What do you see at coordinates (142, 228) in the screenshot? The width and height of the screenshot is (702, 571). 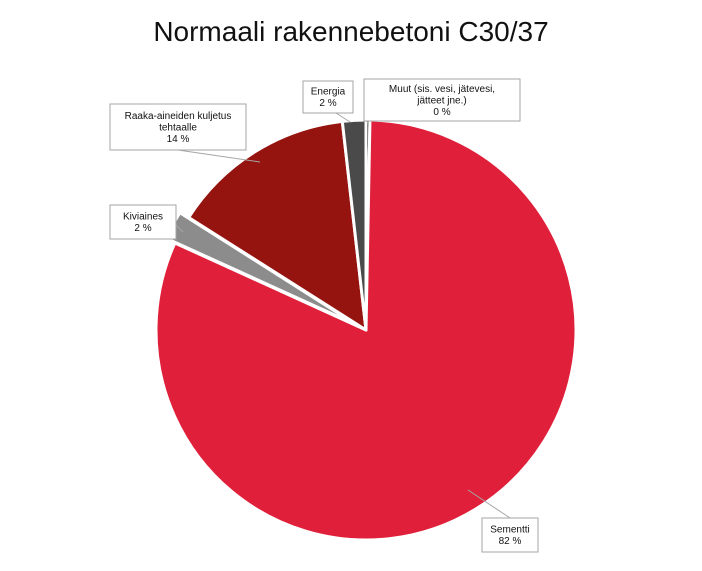 I see `data-label-value-2: 2 %` at bounding box center [142, 228].